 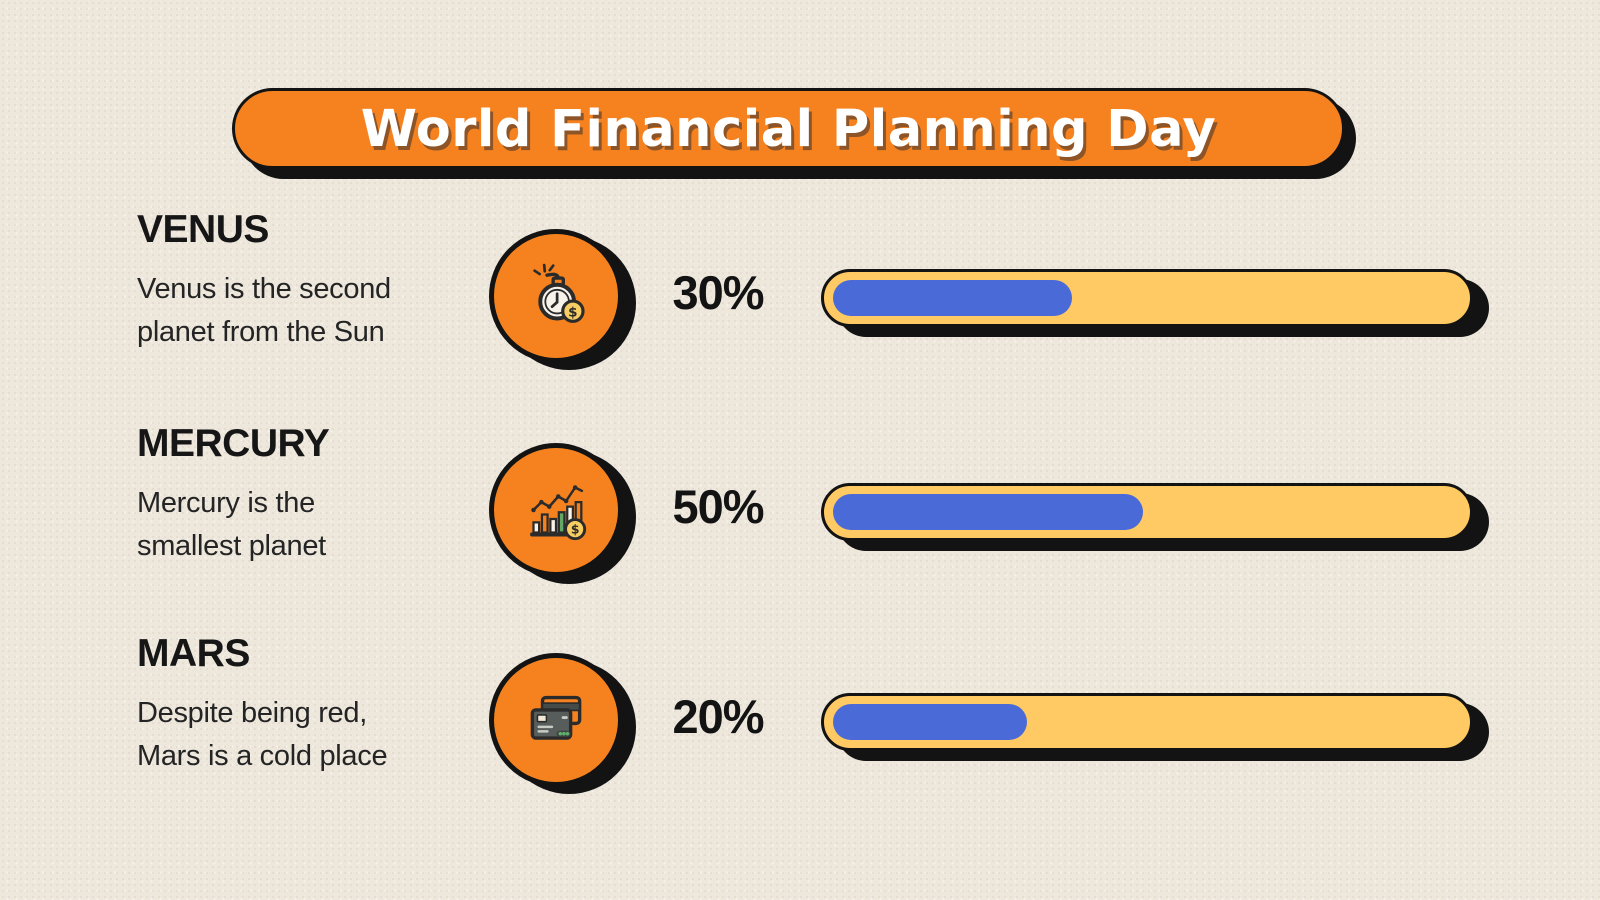 I want to click on planet-description: Mercury is the smallest planet, so click(x=231, y=524).